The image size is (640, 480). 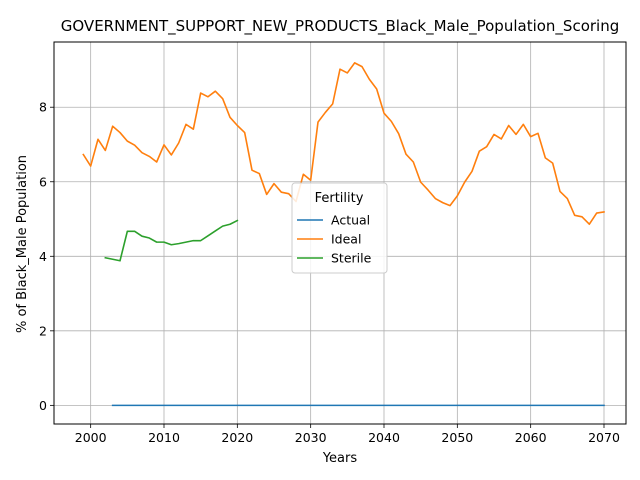 What do you see at coordinates (91, 437) in the screenshot?
I see `x-tick-label: 2000` at bounding box center [91, 437].